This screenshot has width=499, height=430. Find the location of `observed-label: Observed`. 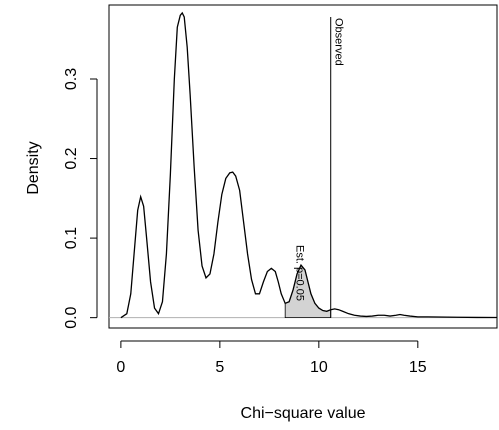

observed-label: Observed is located at coordinates (339, 42).